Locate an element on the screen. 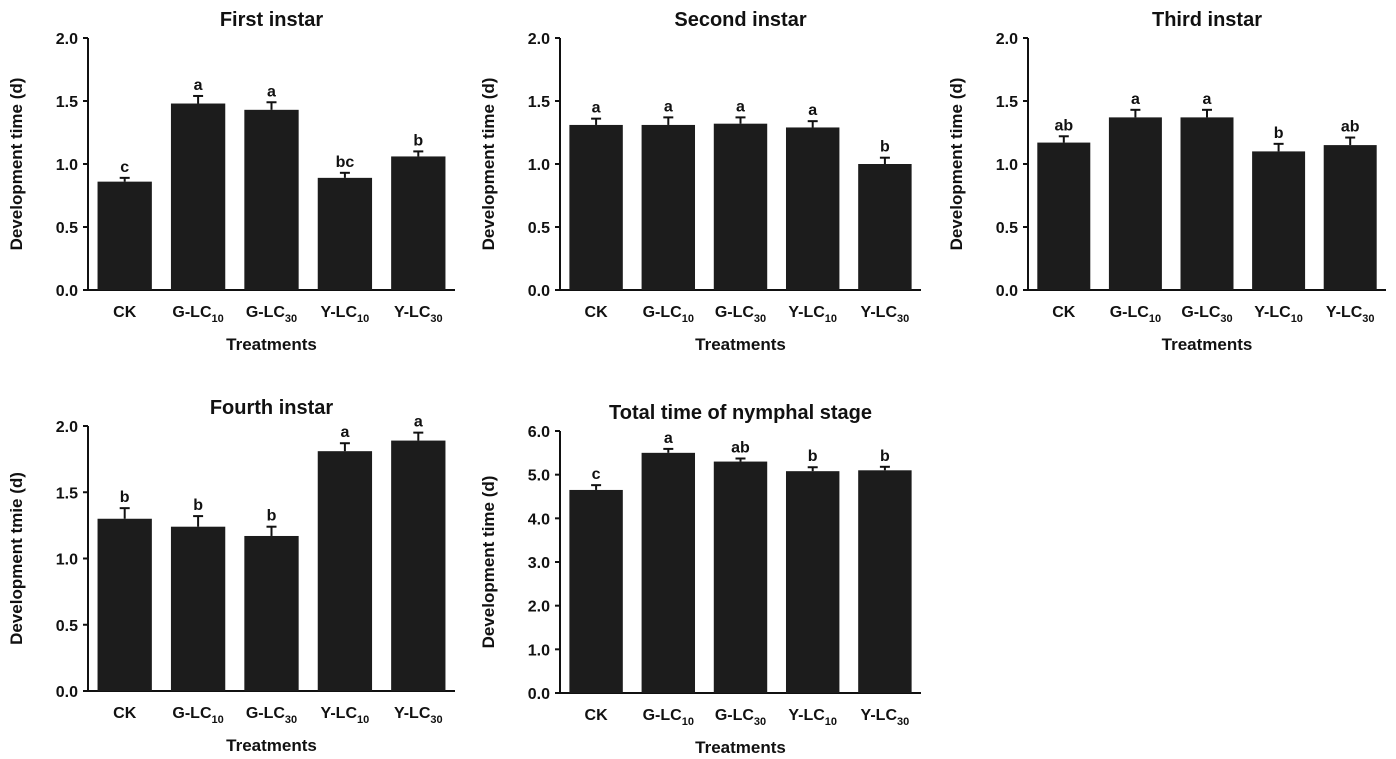  chart-title: Total time of nymphal stage is located at coordinates (740, 413).